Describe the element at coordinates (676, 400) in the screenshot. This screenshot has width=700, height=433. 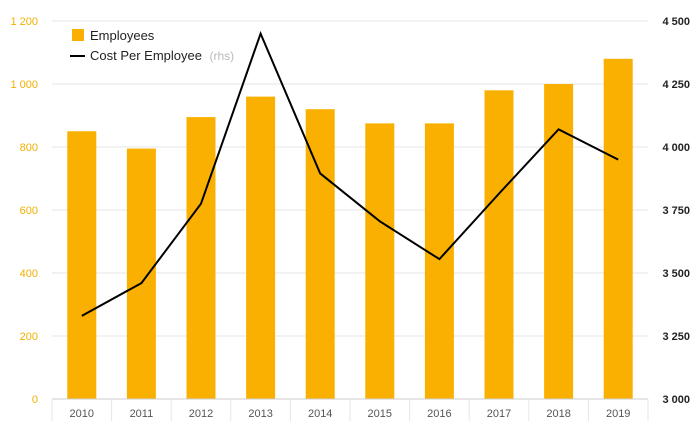
I see `right-tick-label: 3 000` at that location.